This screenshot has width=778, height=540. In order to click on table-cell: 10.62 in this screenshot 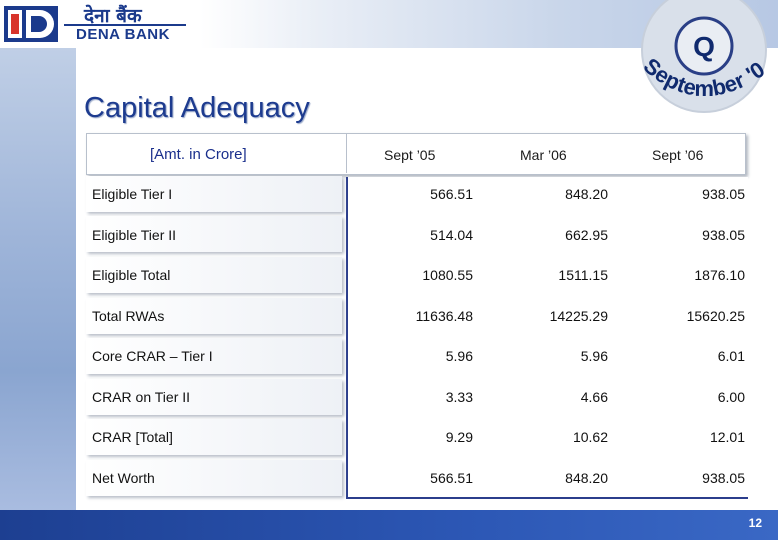, I will do `click(590, 437)`.